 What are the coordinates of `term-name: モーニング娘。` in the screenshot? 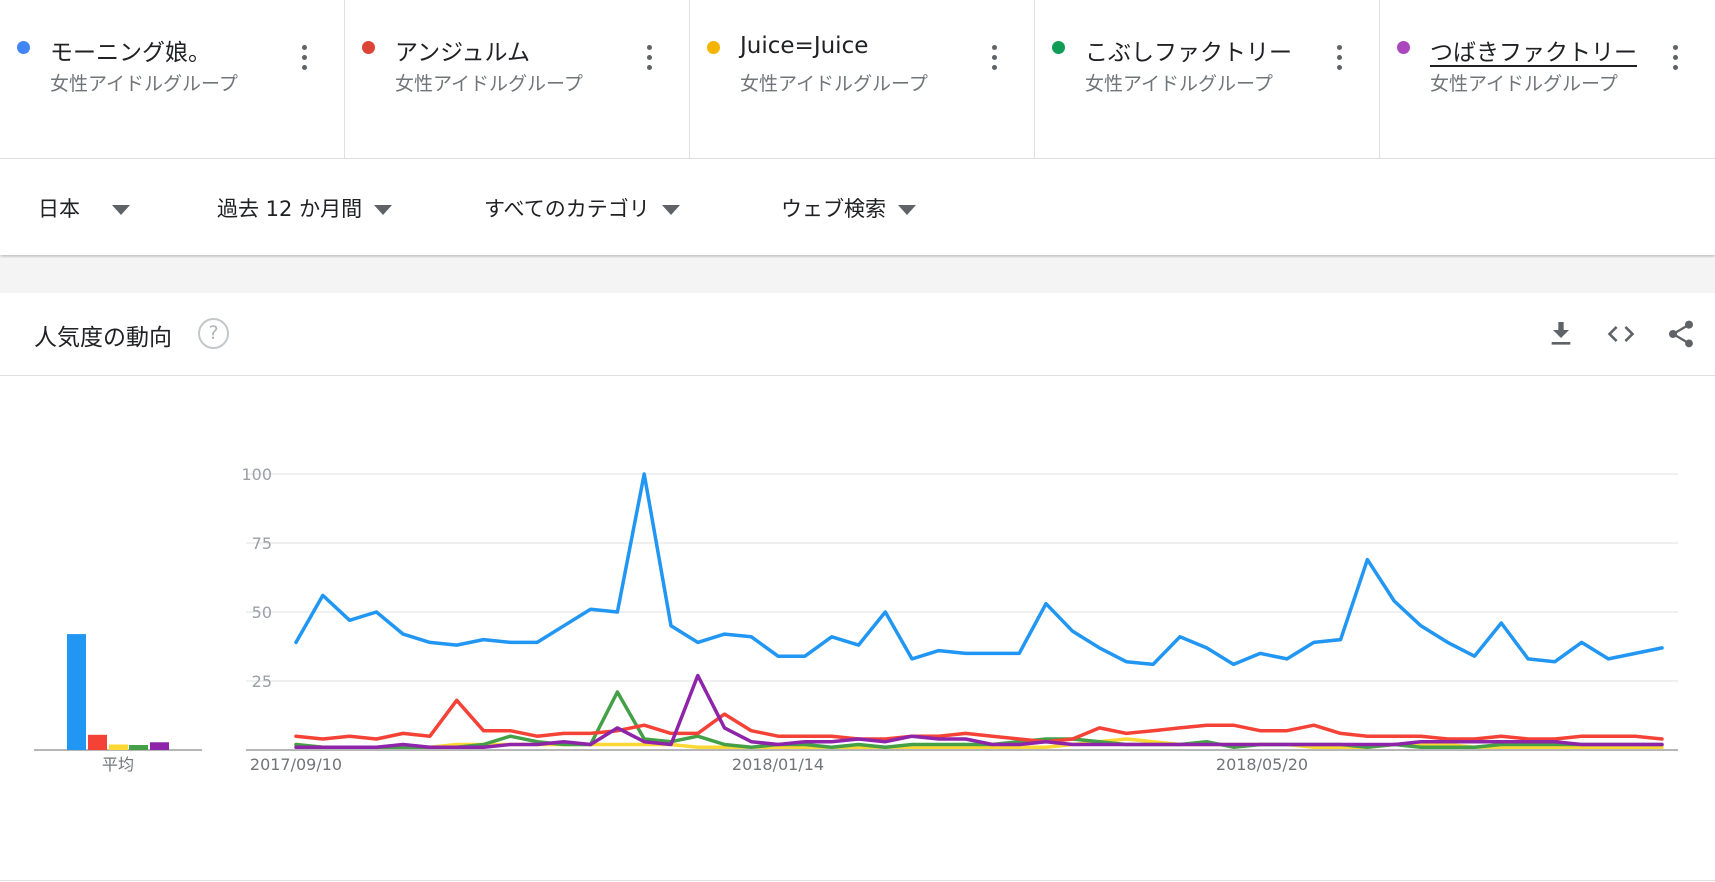 It's located at (130, 53).